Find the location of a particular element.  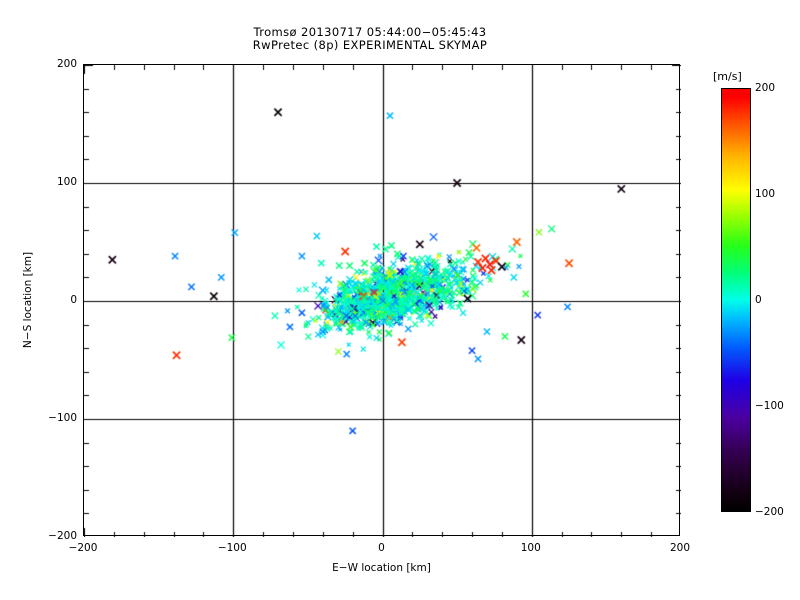

x-tick-label: 200 is located at coordinates (680, 548).